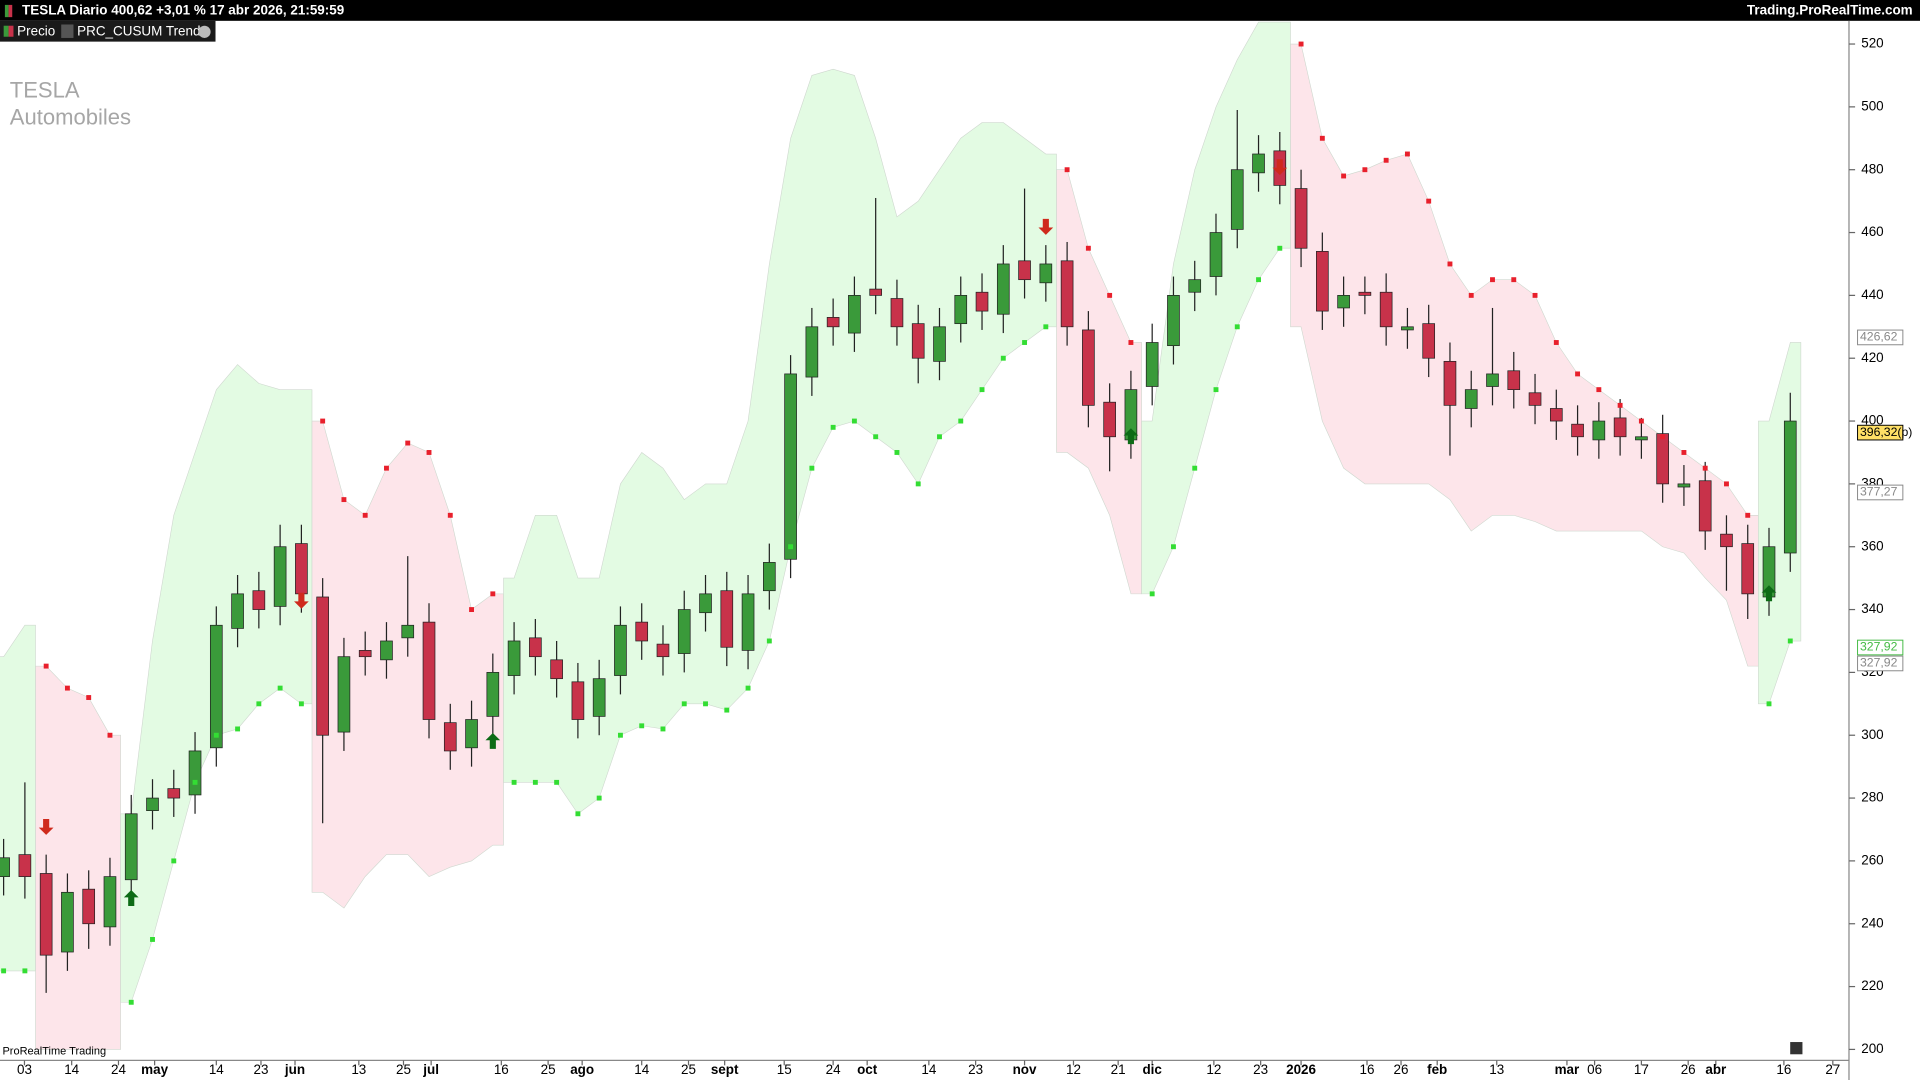 The image size is (1920, 1080). What do you see at coordinates (204, 31) in the screenshot?
I see `legend-close` at bounding box center [204, 31].